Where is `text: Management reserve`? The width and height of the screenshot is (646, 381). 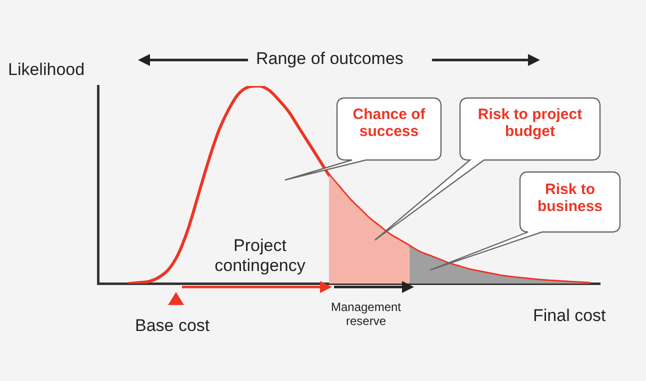 text: Management reserve is located at coordinates (366, 314).